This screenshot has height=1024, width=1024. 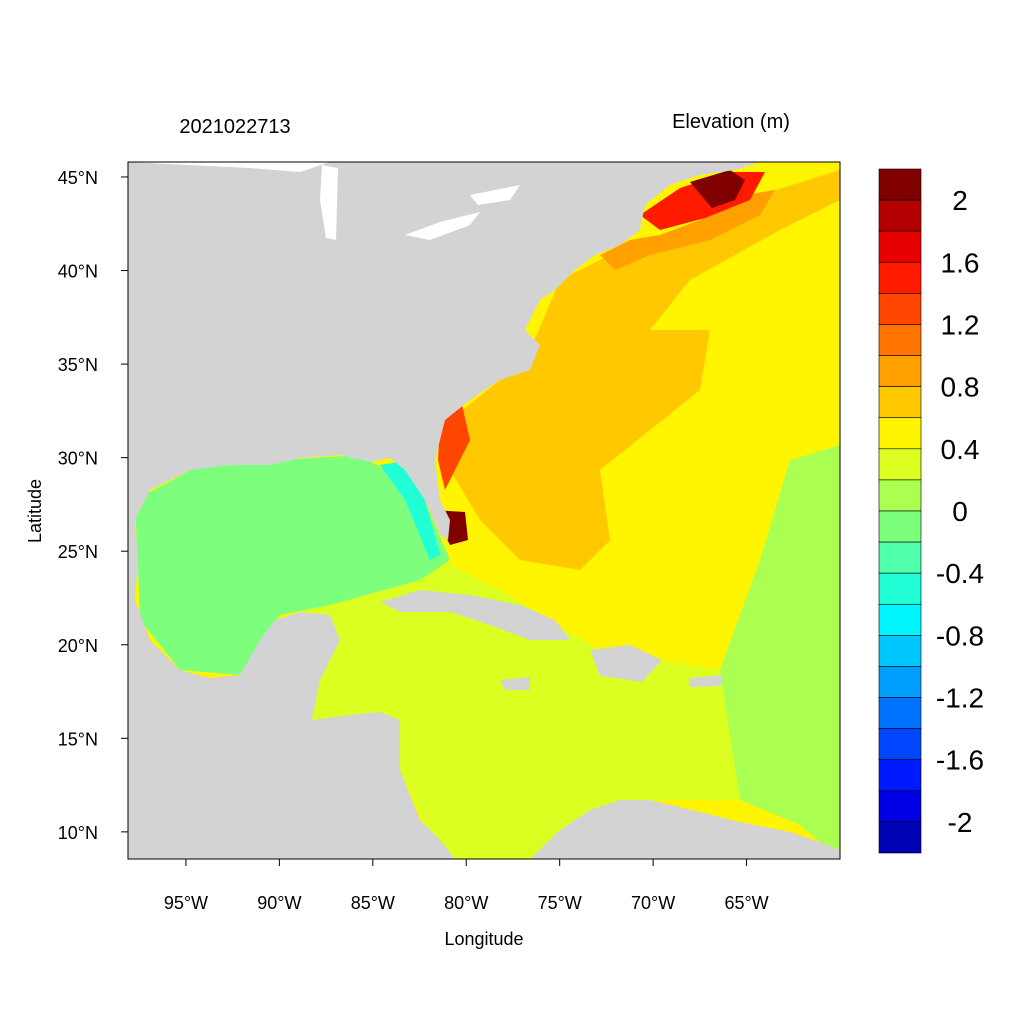 What do you see at coordinates (653, 903) in the screenshot?
I see `x-tick-label: 70°W` at bounding box center [653, 903].